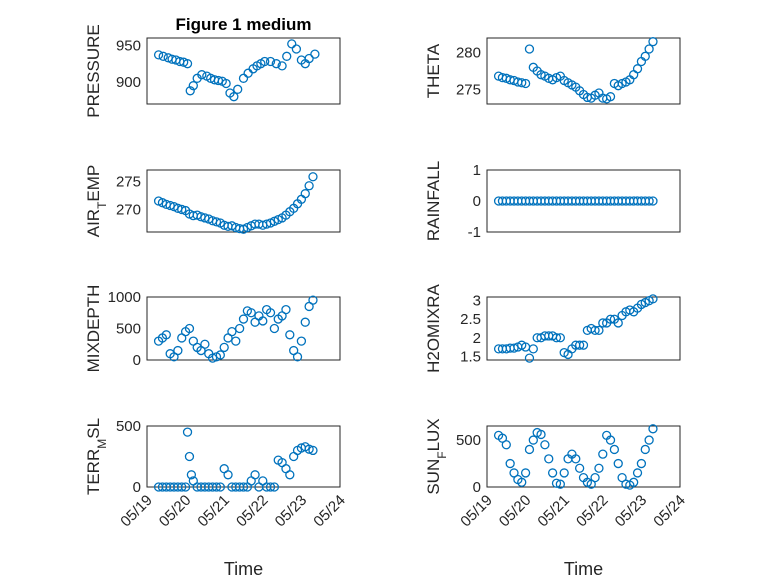 This screenshot has width=778, height=583. Describe the element at coordinates (128, 82) in the screenshot. I see `y-tick-label: 900` at that location.